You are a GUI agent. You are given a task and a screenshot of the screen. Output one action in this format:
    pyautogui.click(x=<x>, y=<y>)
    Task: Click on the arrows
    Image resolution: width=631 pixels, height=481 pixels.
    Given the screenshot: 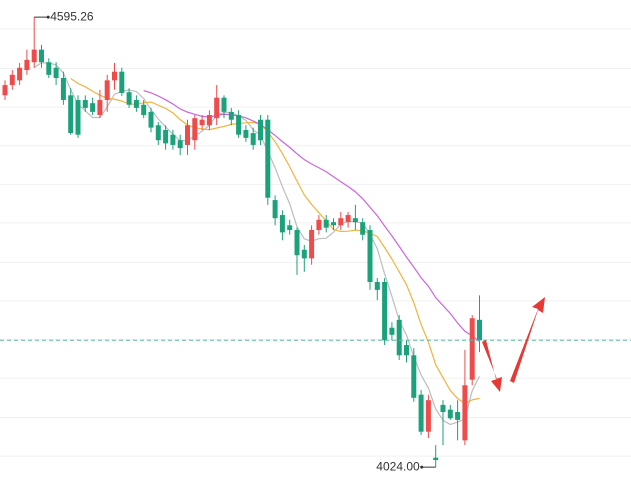 What is the action you would take?
    pyautogui.click(x=513, y=344)
    